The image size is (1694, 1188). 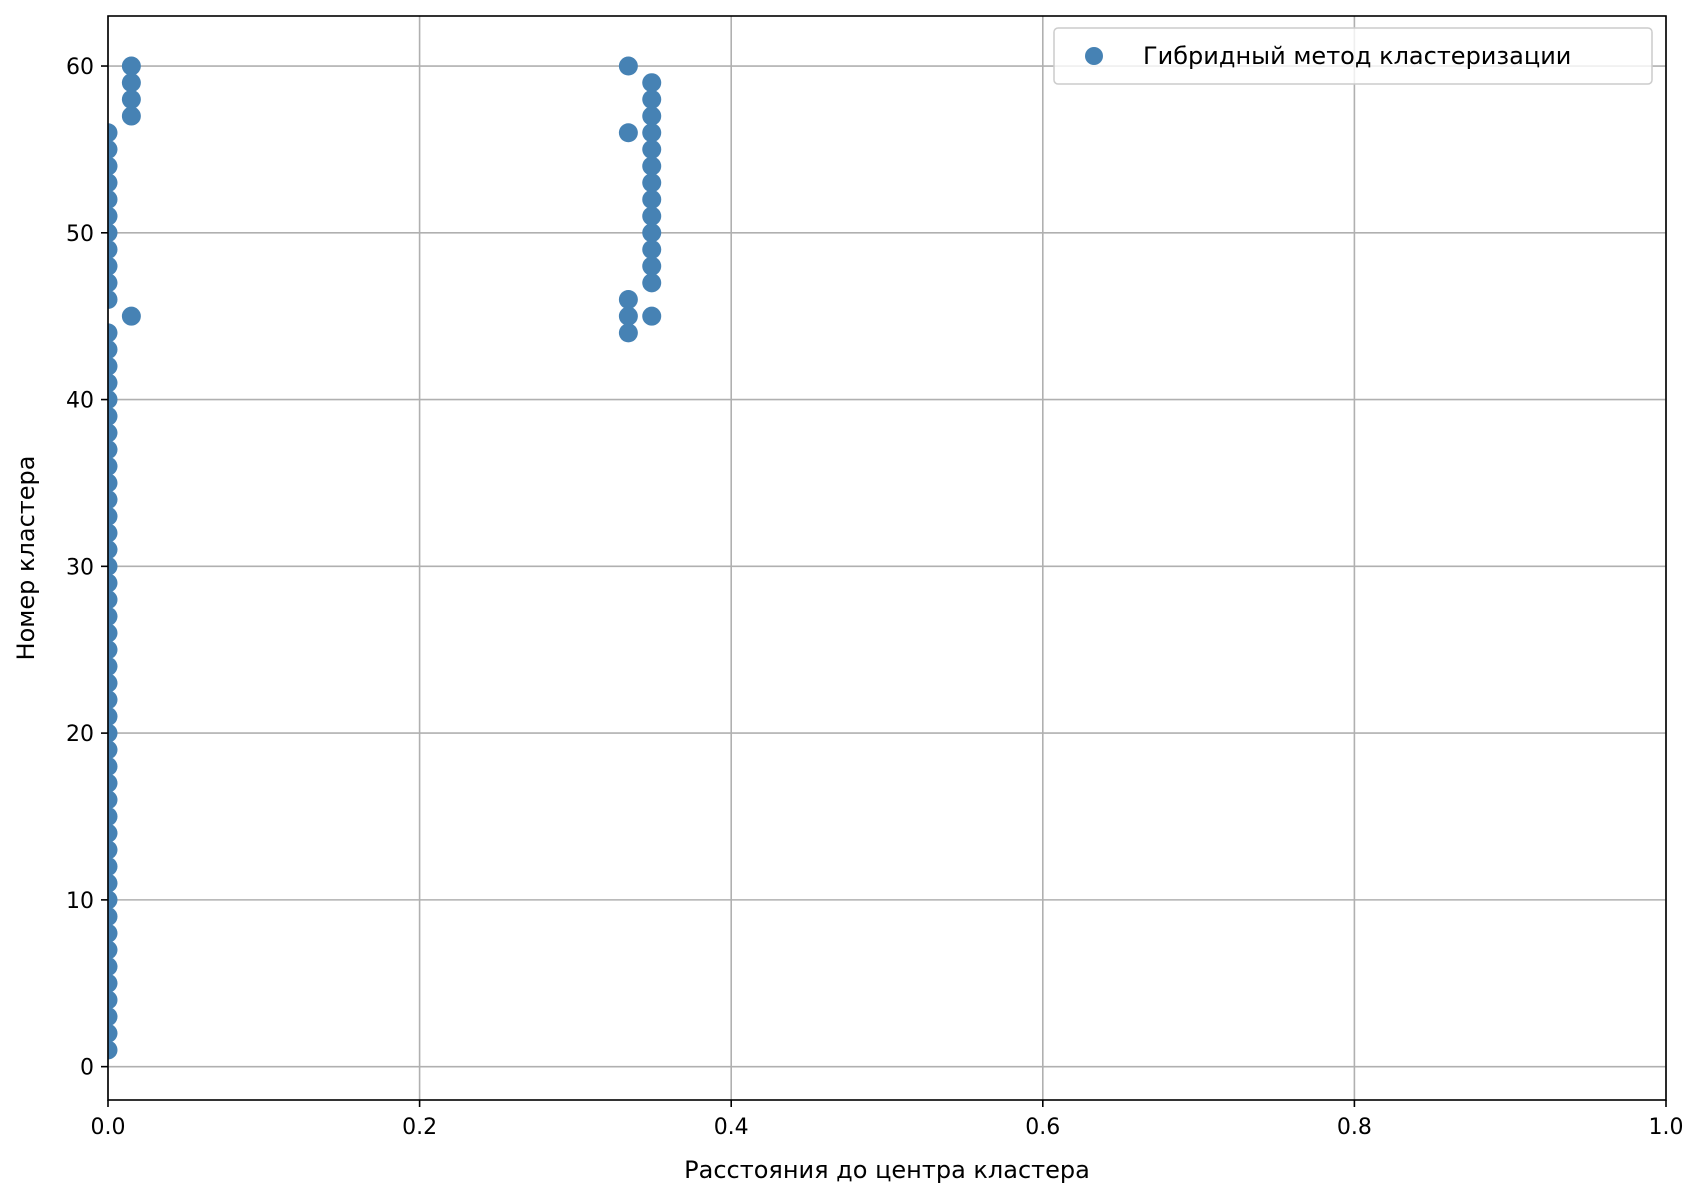 I want to click on x-tick-label: 0.4, so click(x=731, y=1127).